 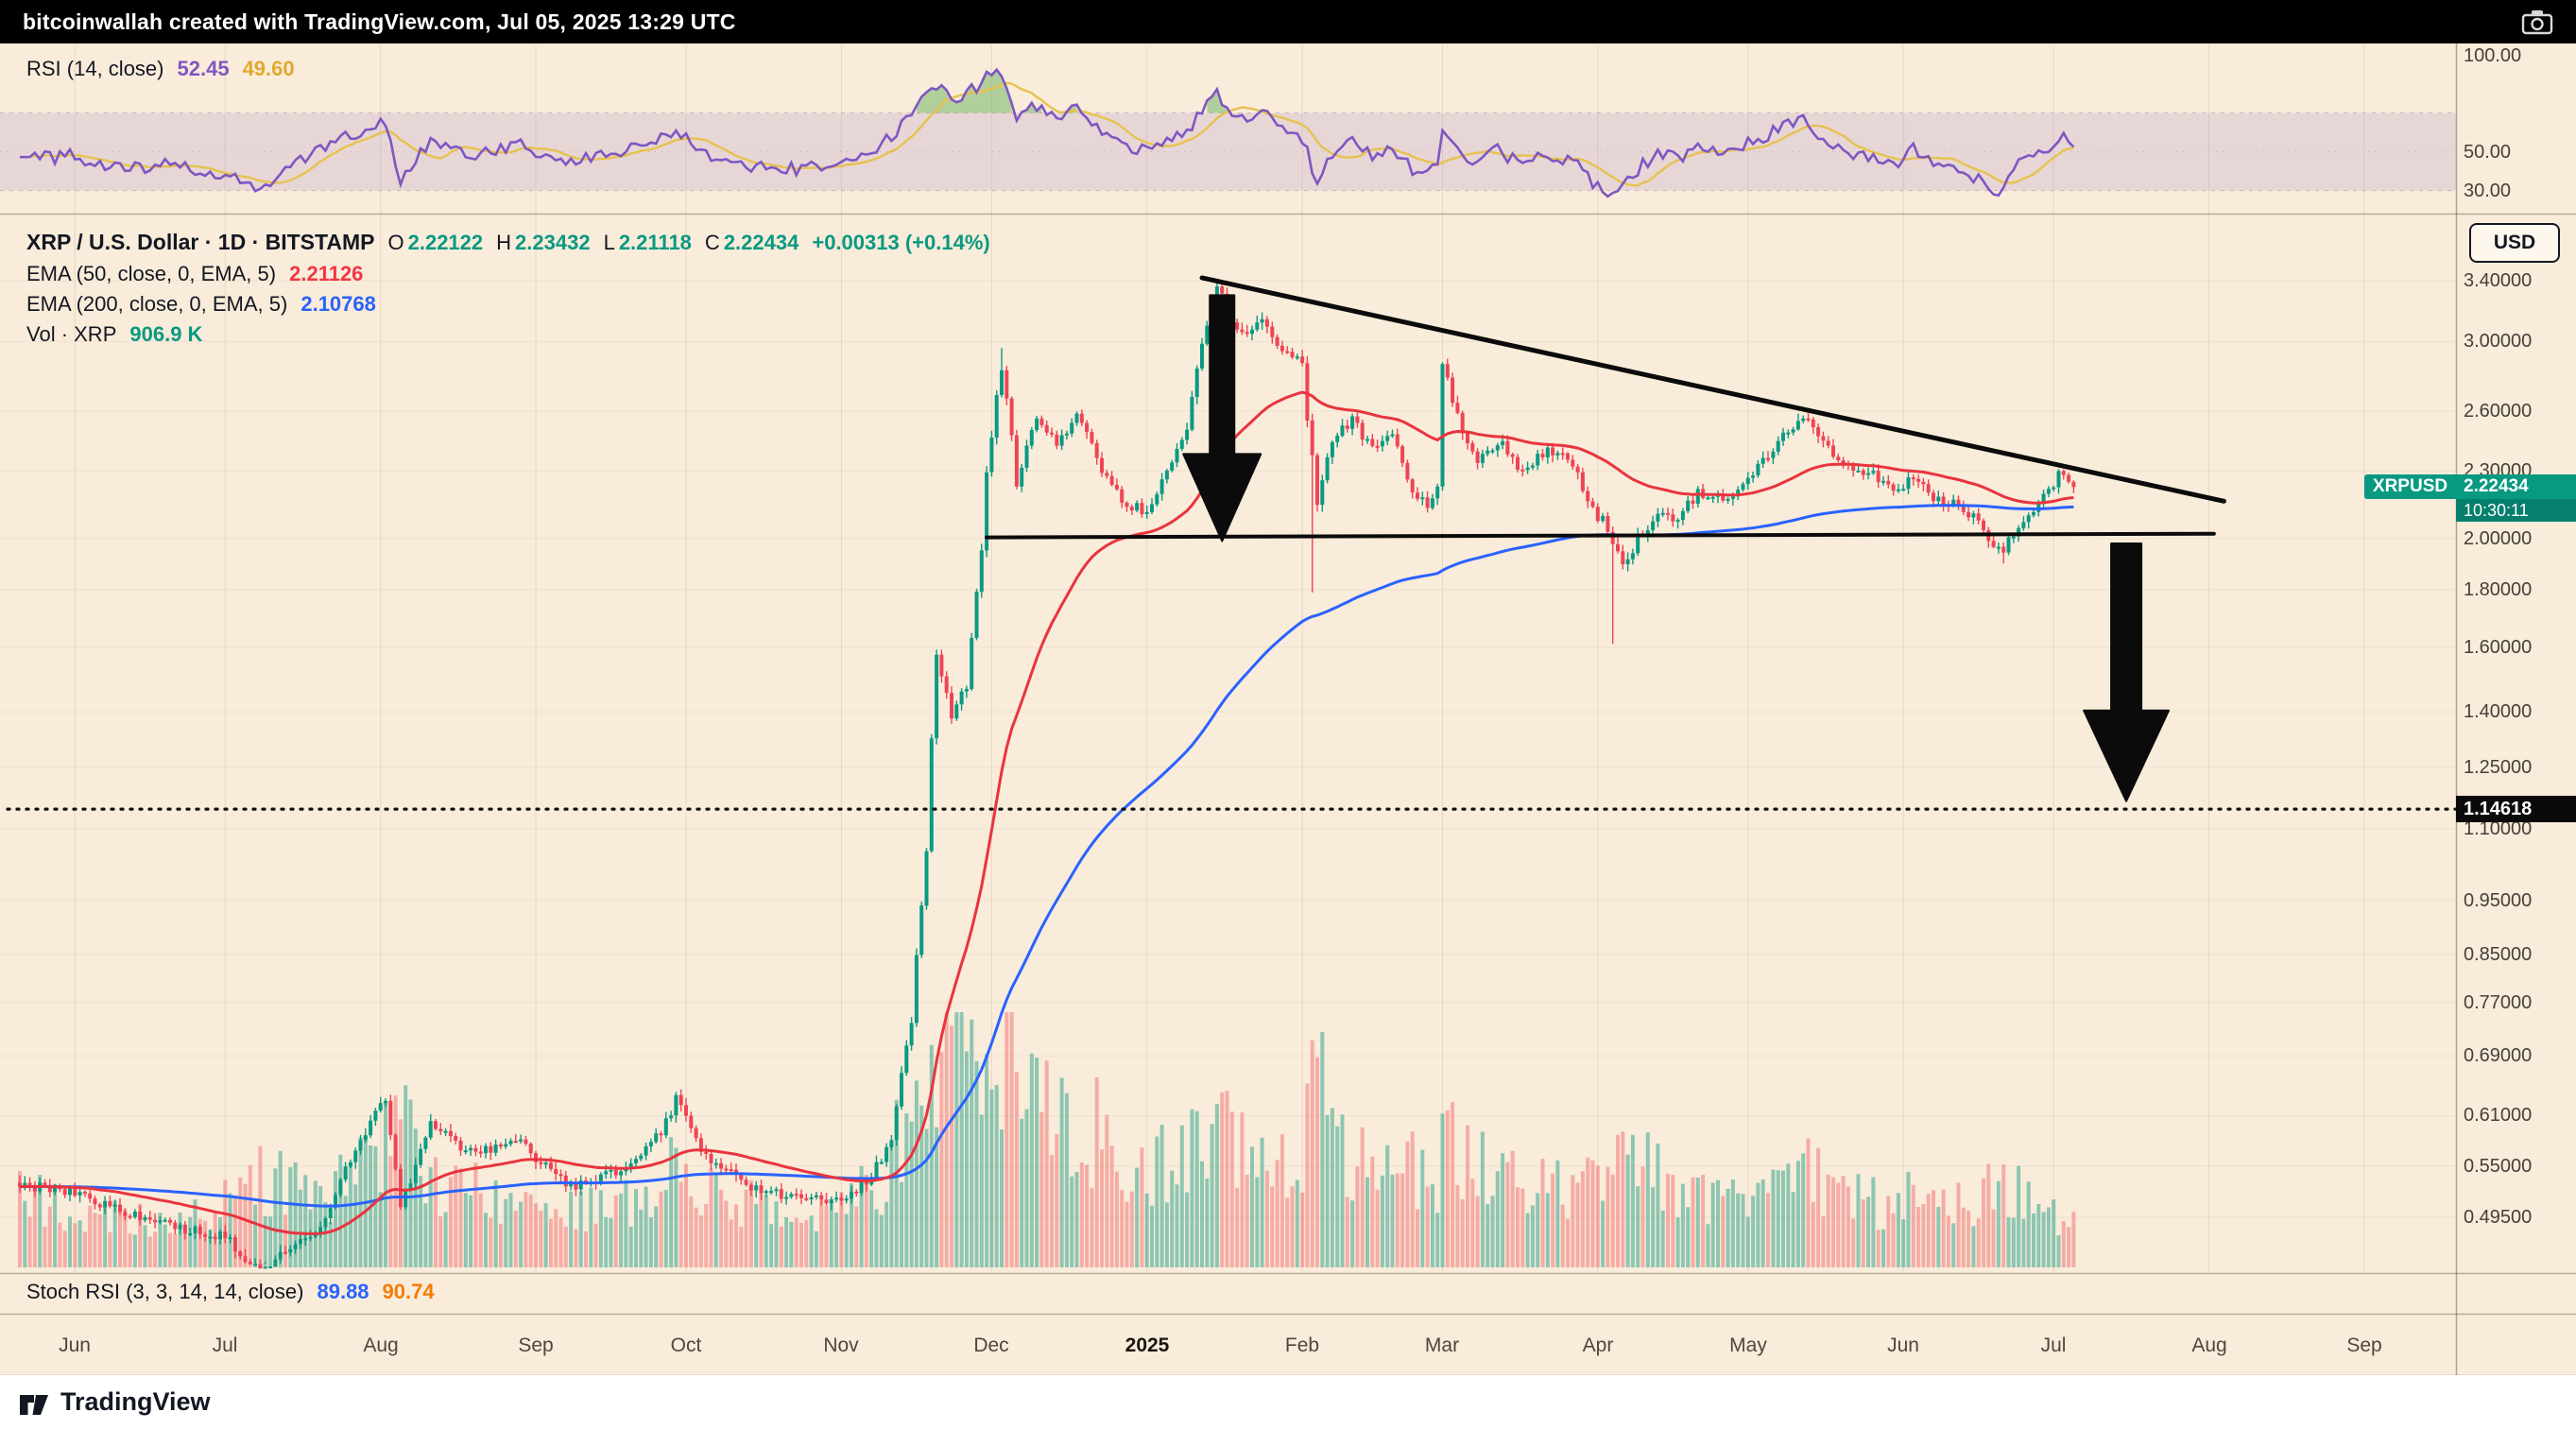 What do you see at coordinates (2498, 1003) in the screenshot?
I see `price-tick-label: 0.77000` at bounding box center [2498, 1003].